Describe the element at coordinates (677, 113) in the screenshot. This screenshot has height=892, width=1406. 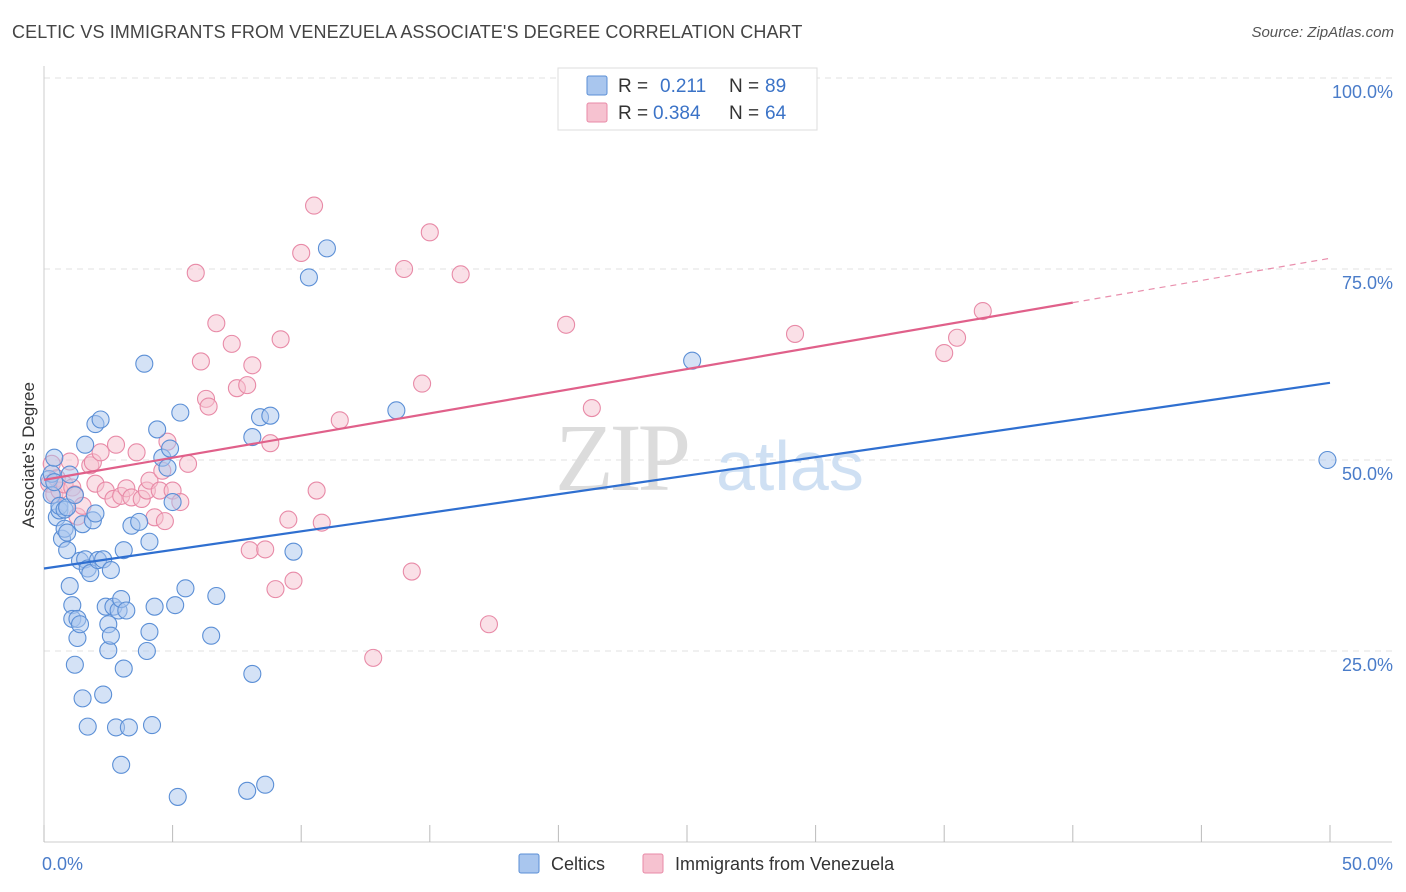
I see `legend-r-value-venezuela: 0.384` at that location.